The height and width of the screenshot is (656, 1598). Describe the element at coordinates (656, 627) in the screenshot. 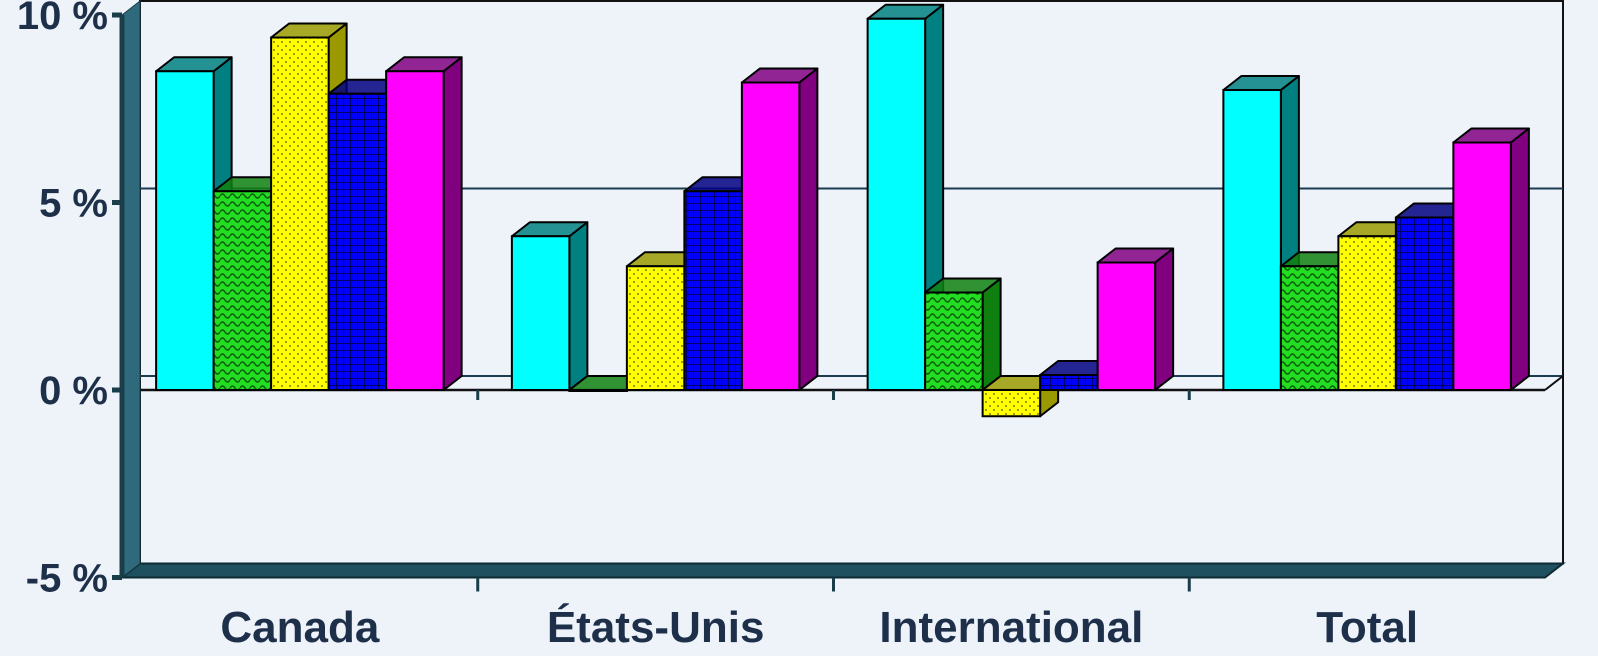

I see `category-label: États-Unis` at that location.